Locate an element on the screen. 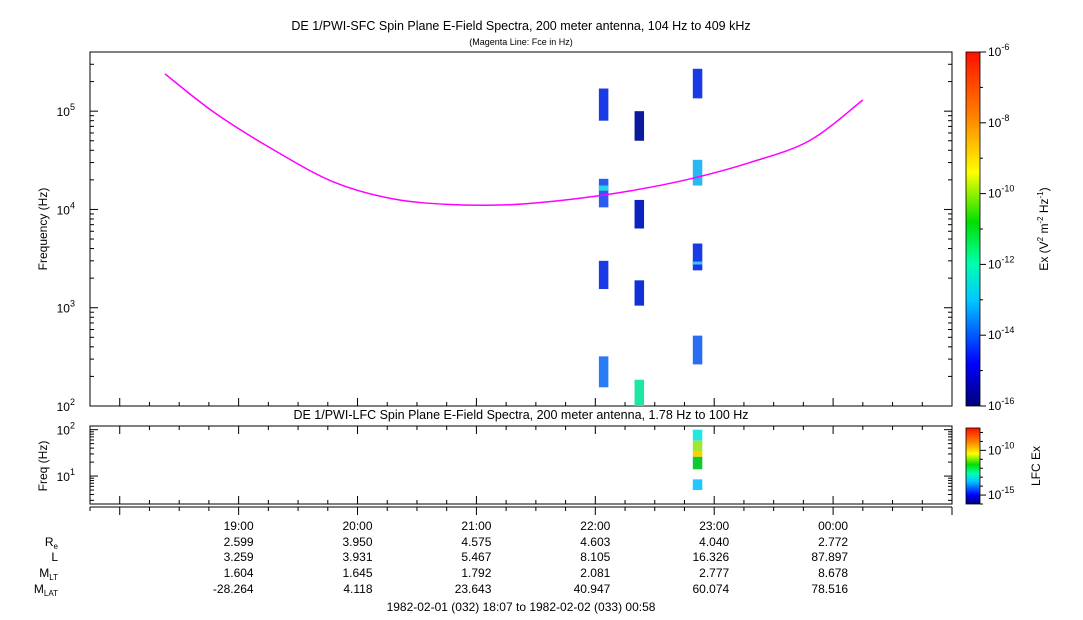  lfc-plot-frame is located at coordinates (521, 465).